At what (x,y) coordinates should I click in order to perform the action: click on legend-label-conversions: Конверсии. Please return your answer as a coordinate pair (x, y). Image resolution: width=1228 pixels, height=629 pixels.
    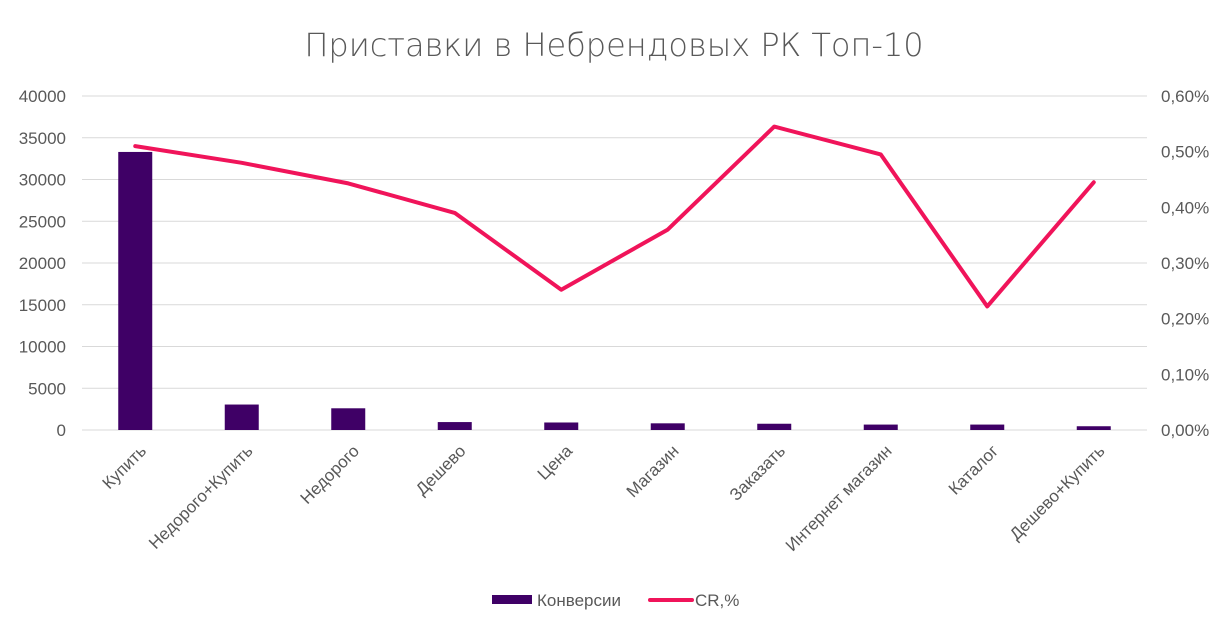
    Looking at the image, I should click on (579, 600).